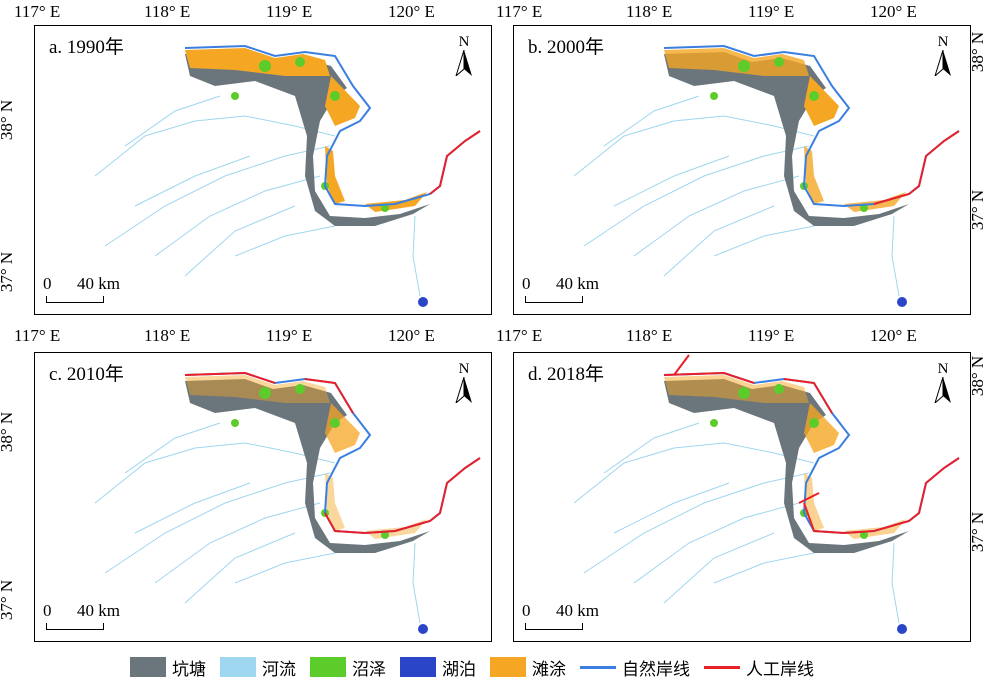  What do you see at coordinates (411, 335) in the screenshot?
I see `lon-tick-120-mid-left: 120° E` at bounding box center [411, 335].